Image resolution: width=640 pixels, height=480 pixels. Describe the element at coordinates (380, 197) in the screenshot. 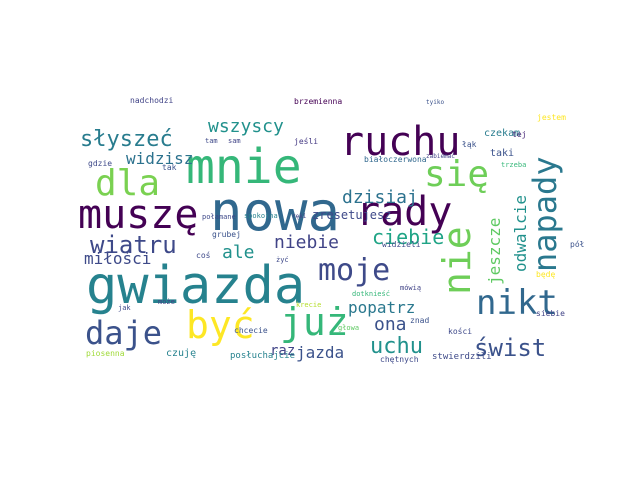

I see `word: dzisiaj` at that location.